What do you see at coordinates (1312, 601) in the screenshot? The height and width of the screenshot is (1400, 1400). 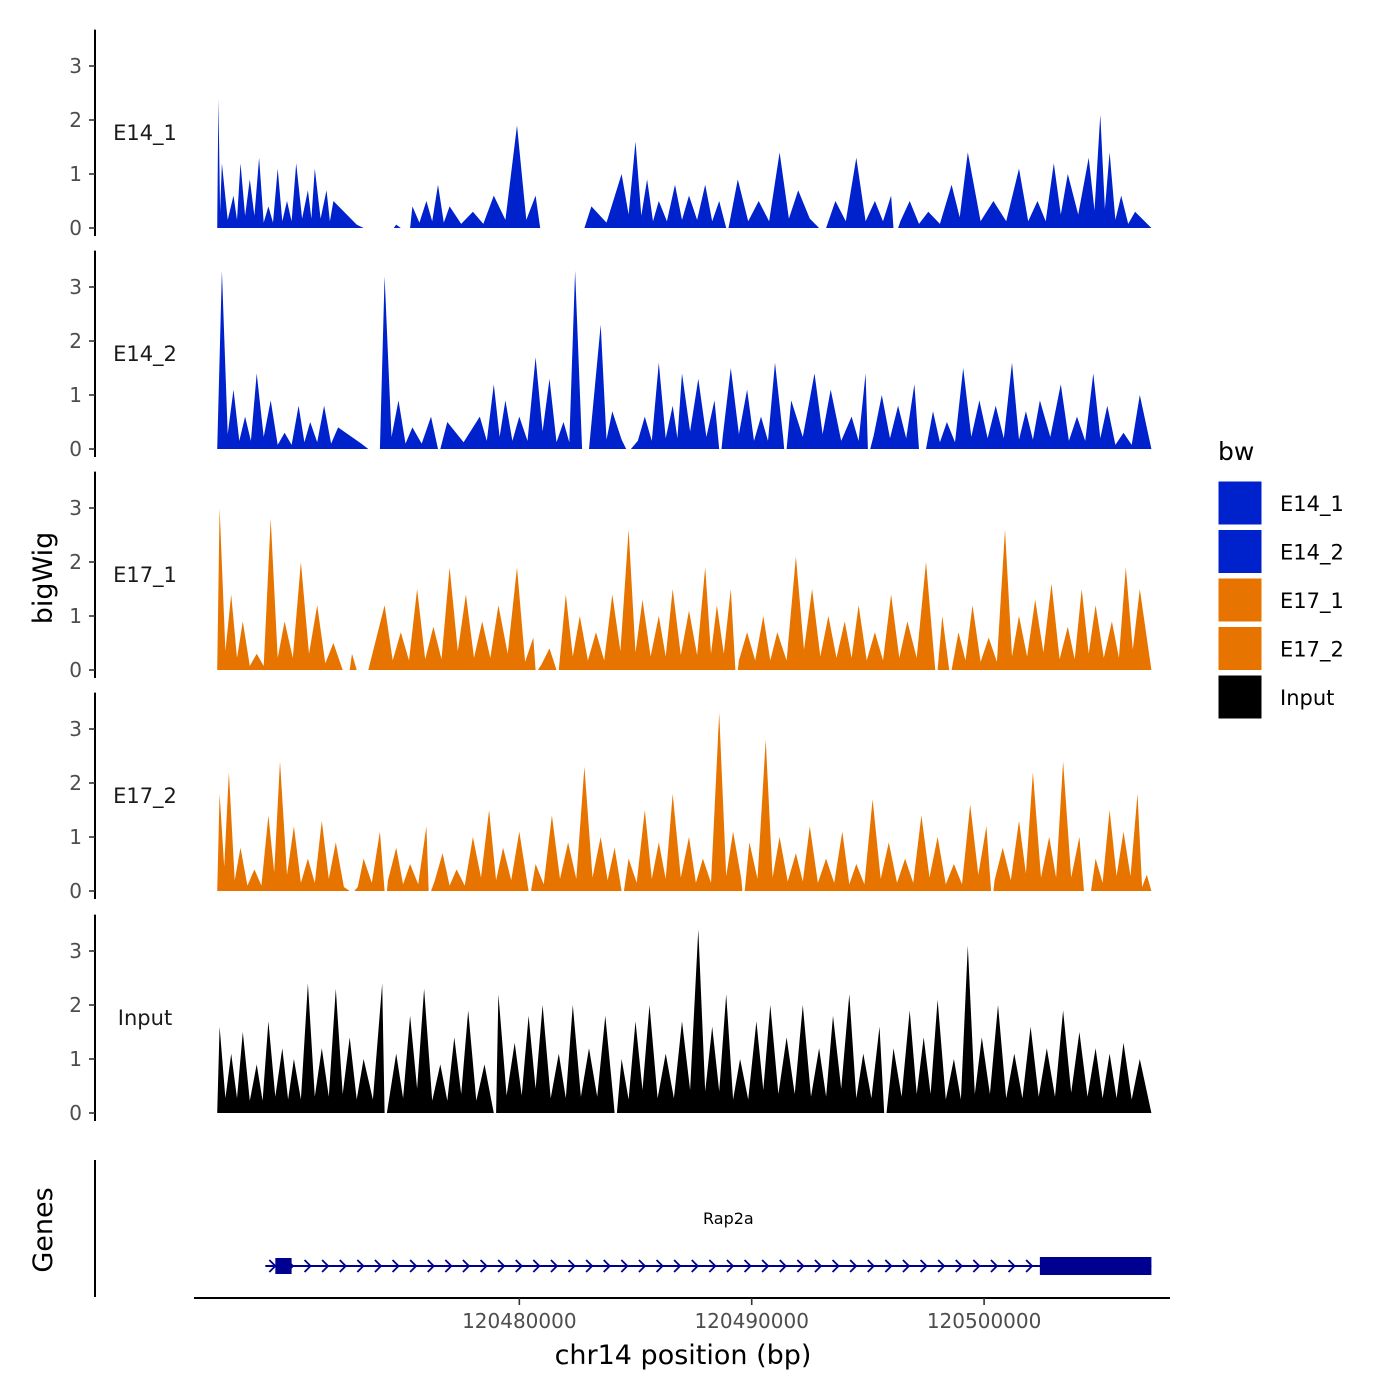 I see `legend-label: E17_1` at bounding box center [1312, 601].